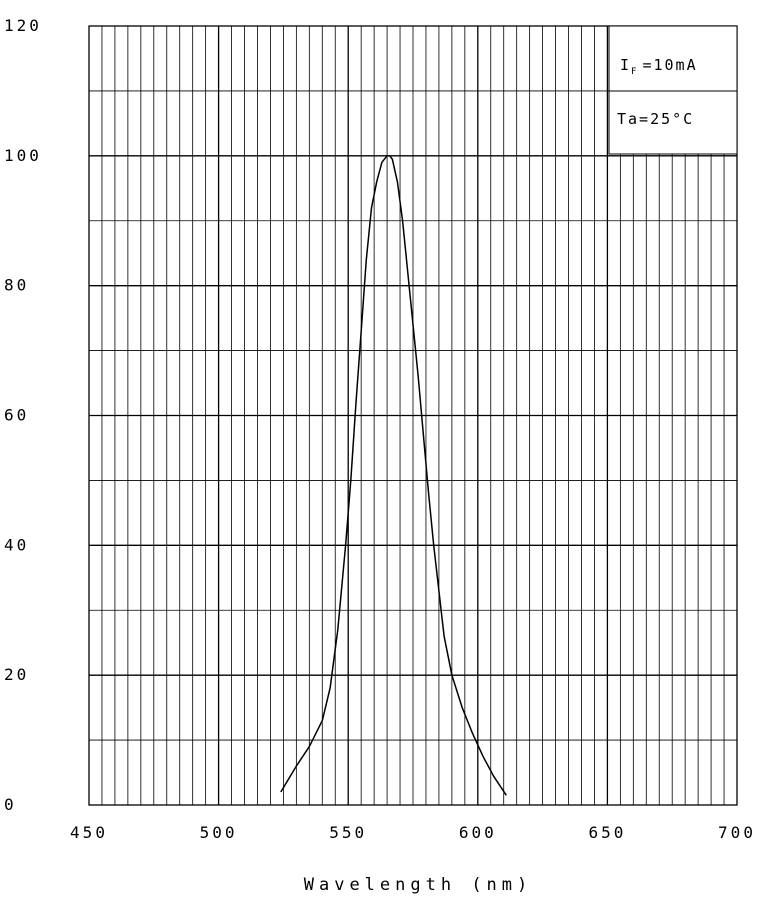  Describe the element at coordinates (625, 65) in the screenshot. I see `annotation-current-symbol: I` at that location.